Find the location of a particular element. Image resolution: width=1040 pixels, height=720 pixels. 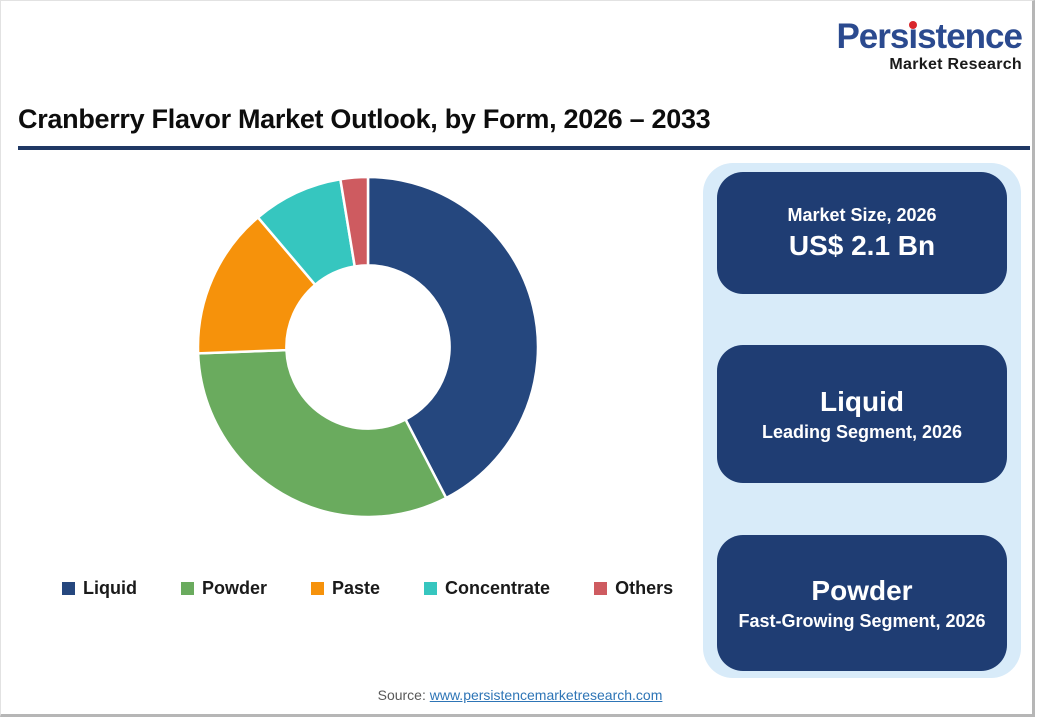

brand-dot-icon is located at coordinates (912, 25).